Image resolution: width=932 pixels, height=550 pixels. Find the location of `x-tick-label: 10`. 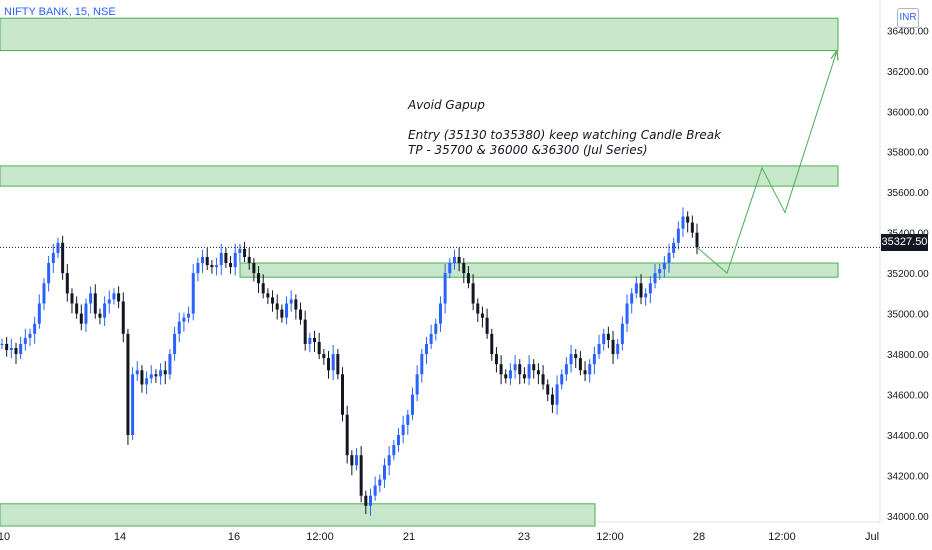

x-tick-label: 10 is located at coordinates (5, 537).